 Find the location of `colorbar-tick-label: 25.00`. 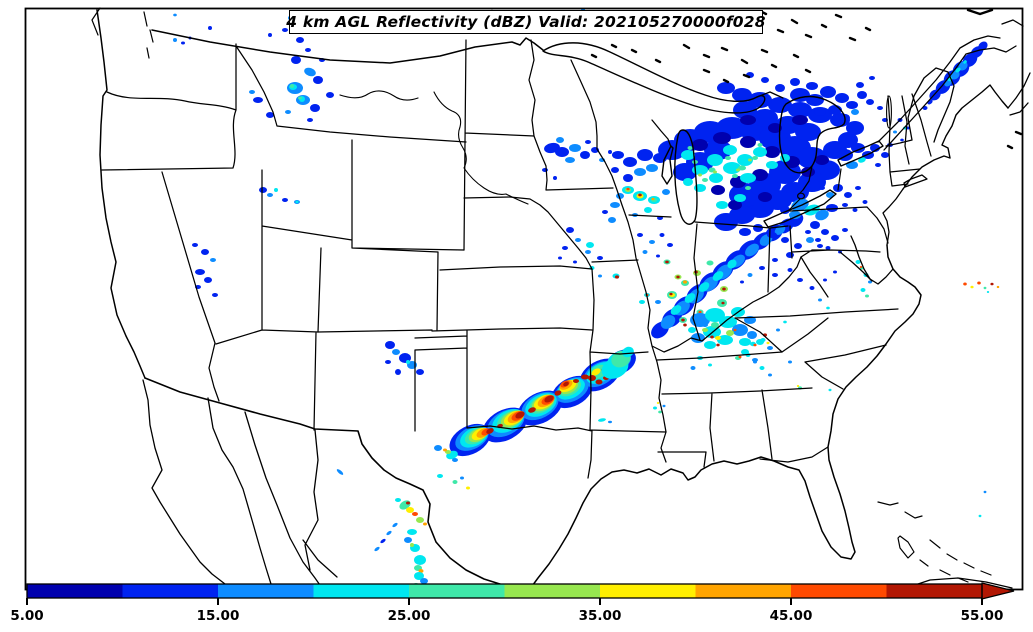

colorbar-tick-label: 25.00 is located at coordinates (409, 616).